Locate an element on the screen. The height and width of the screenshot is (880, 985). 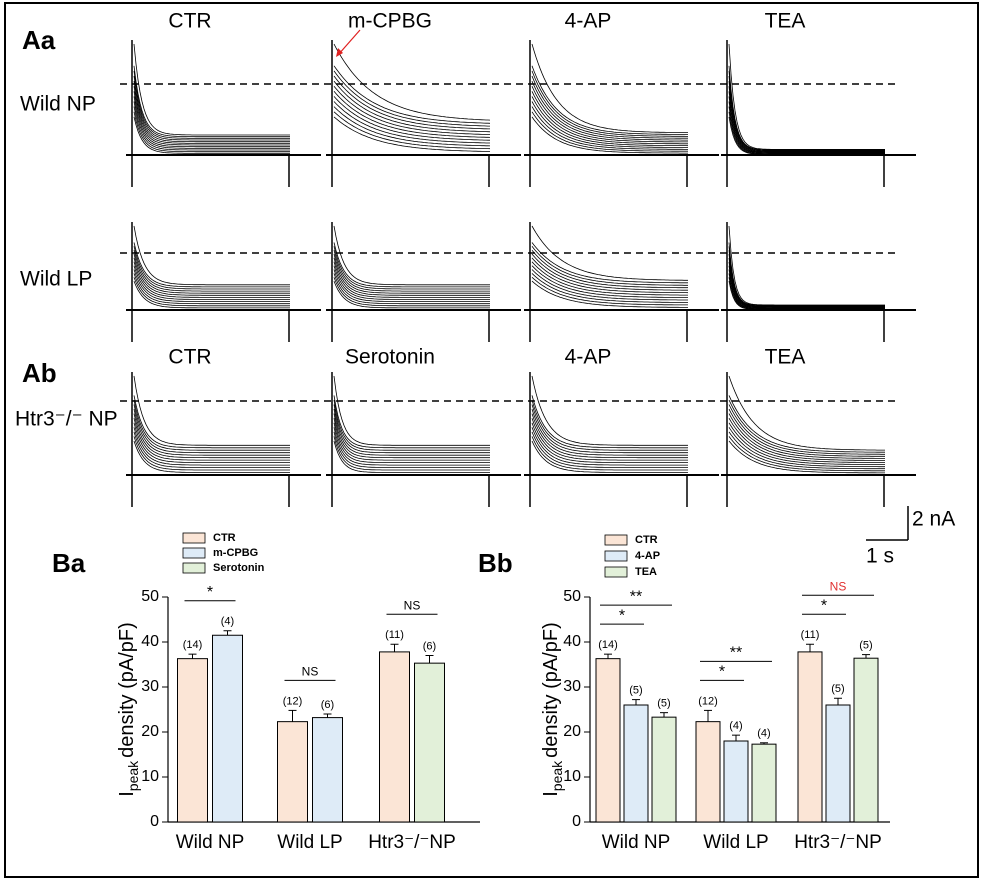
arrow is located at coordinates (349, 42).